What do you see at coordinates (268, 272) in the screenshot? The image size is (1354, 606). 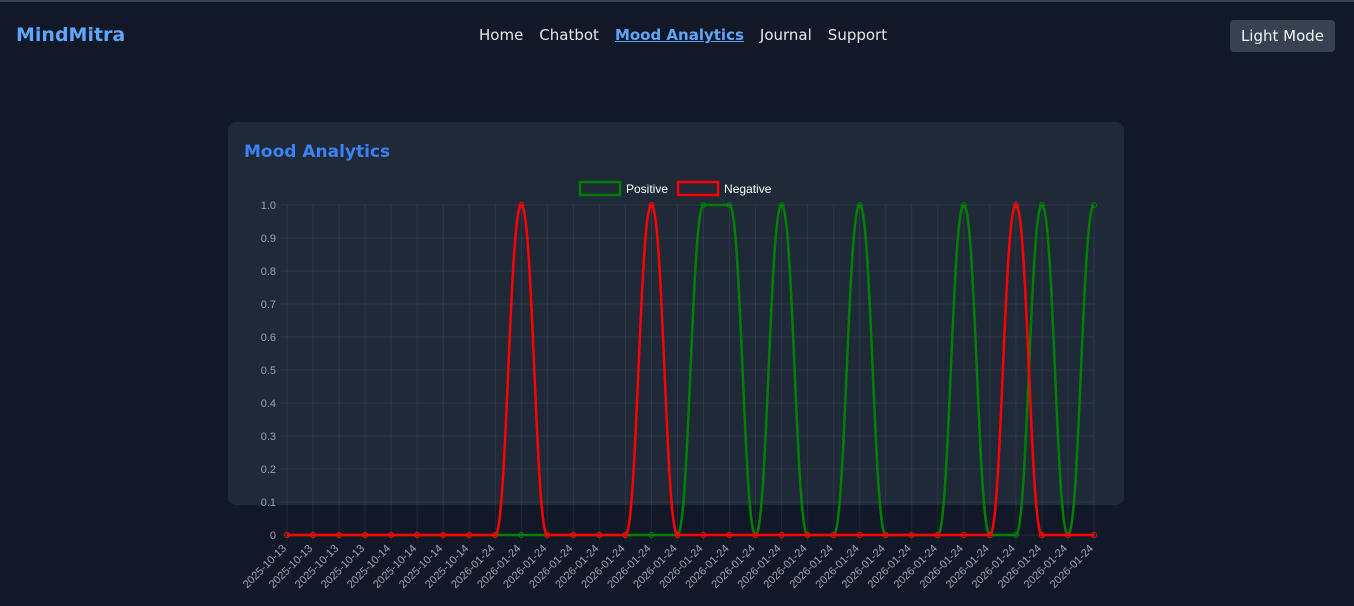 I see `y-tick-label: 0.8` at bounding box center [268, 272].